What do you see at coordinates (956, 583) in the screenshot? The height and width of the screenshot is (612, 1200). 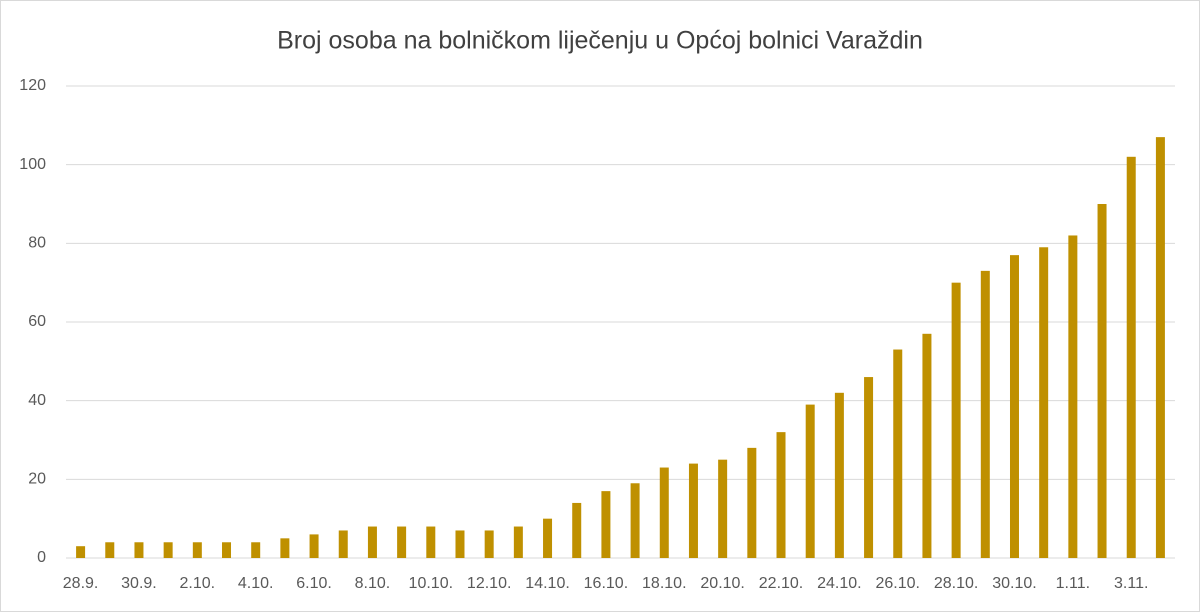 I see `x-tick-label: 28.10.` at bounding box center [956, 583].